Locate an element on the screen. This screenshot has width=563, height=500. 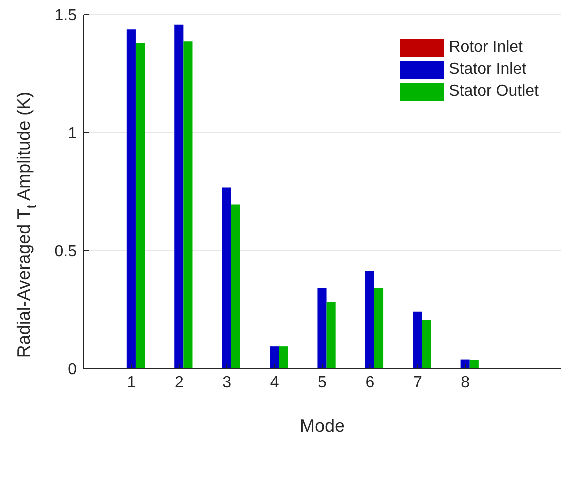
legend-label: Rotor Inlet is located at coordinates (486, 48).